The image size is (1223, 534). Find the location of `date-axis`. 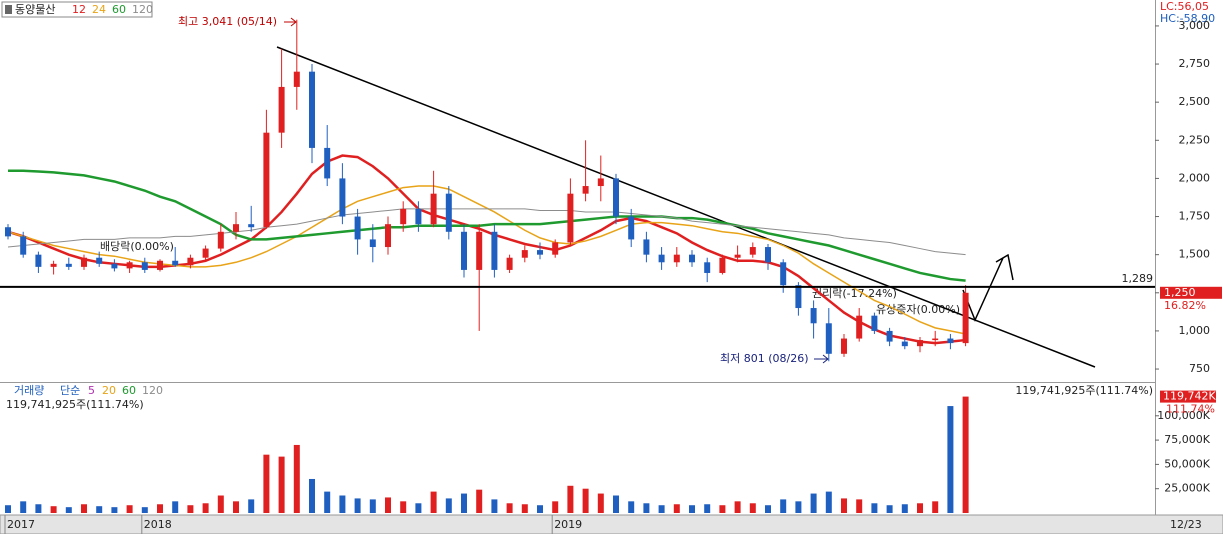

date-axis is located at coordinates (611, 524).